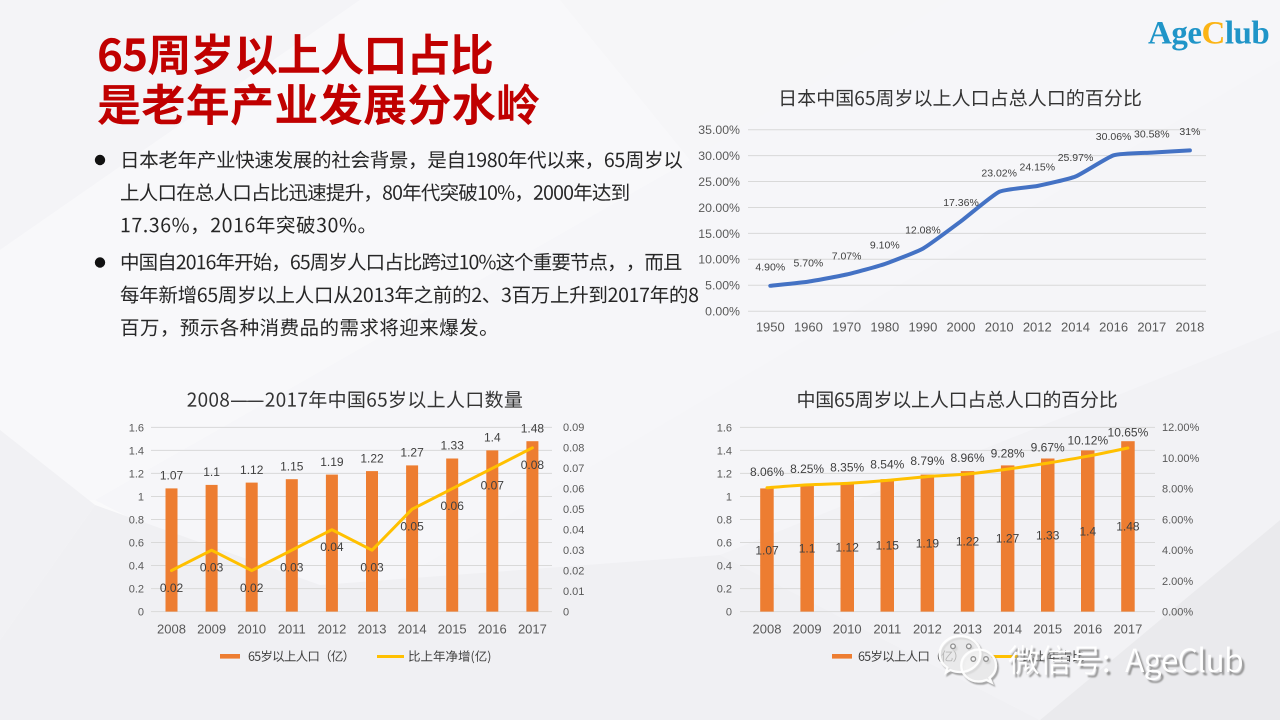 The height and width of the screenshot is (720, 1280). Describe the element at coordinates (846, 327) in the screenshot. I see `svg-text: 1970` at that location.